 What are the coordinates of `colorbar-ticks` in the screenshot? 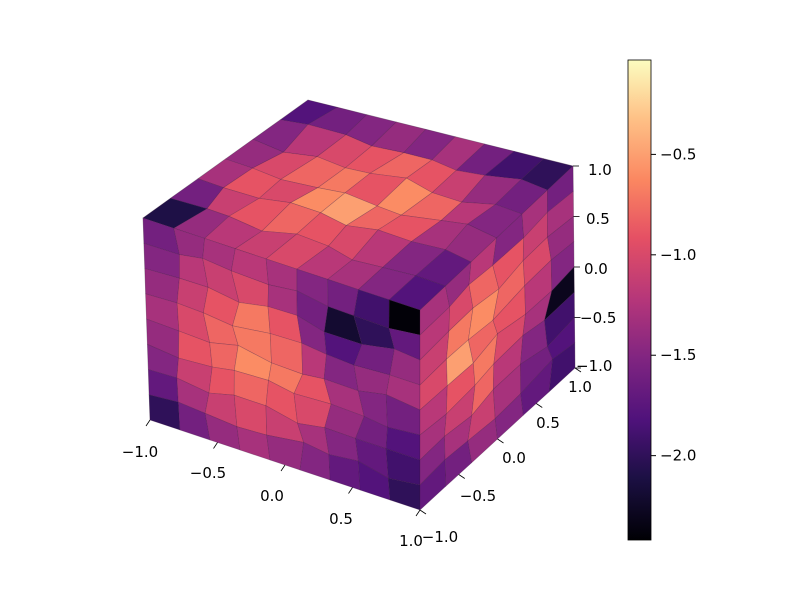 It's located at (653, 305).